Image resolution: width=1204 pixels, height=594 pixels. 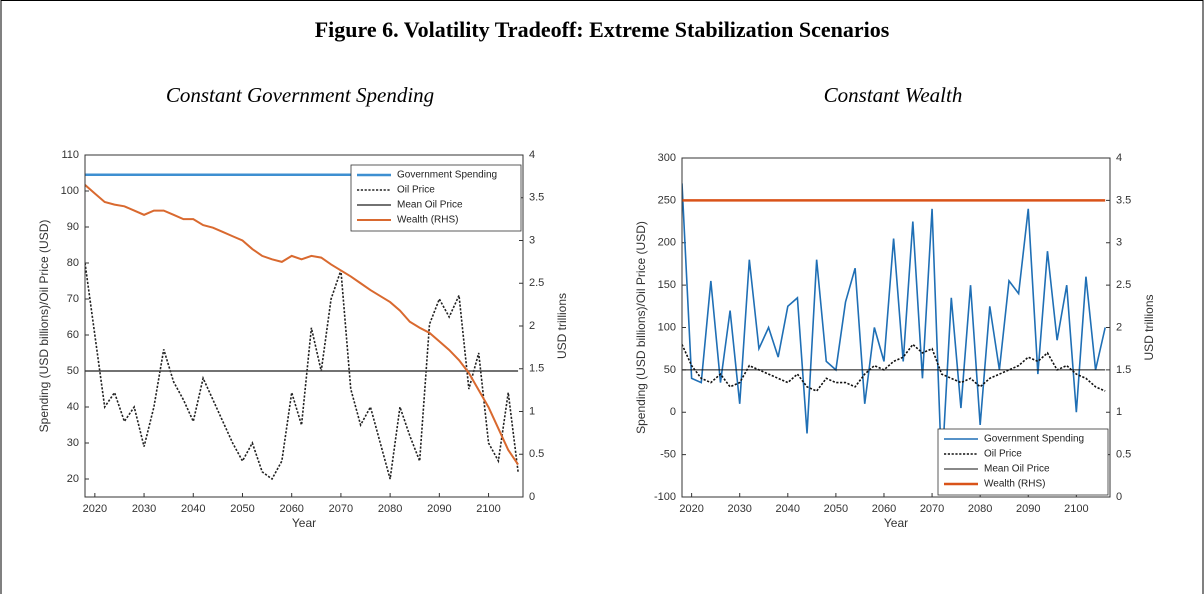 I want to click on y-tick-label: 150, so click(x=667, y=285).